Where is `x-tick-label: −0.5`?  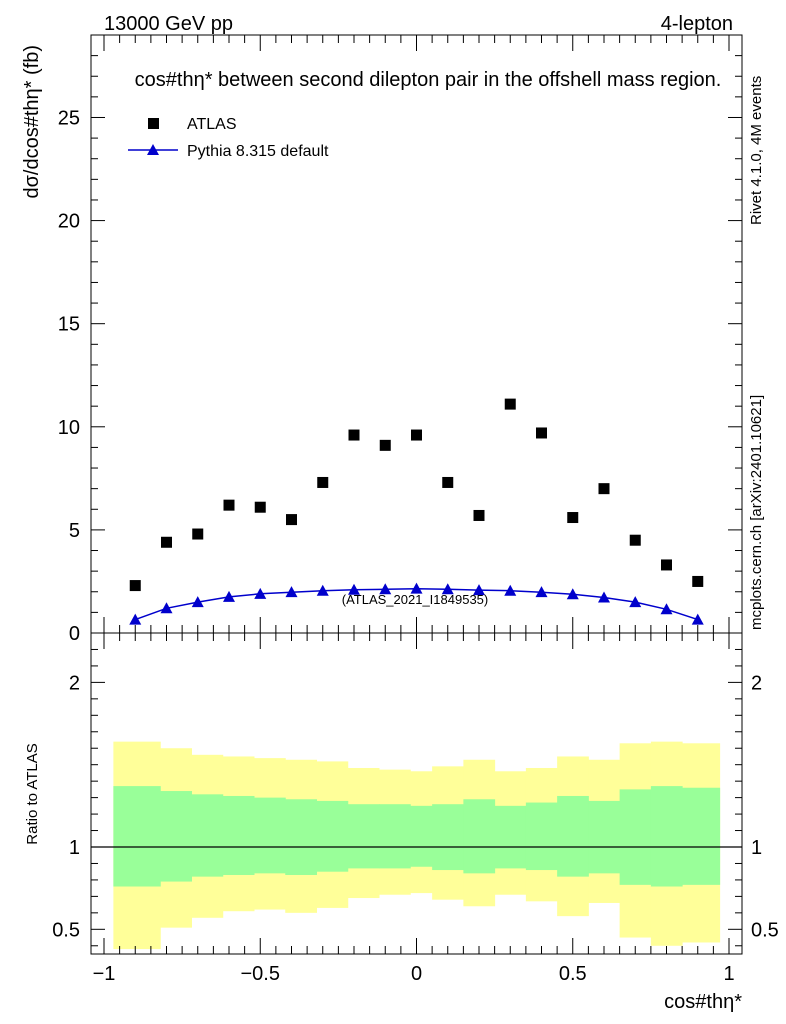
x-tick-label: −0.5 is located at coordinates (260, 974).